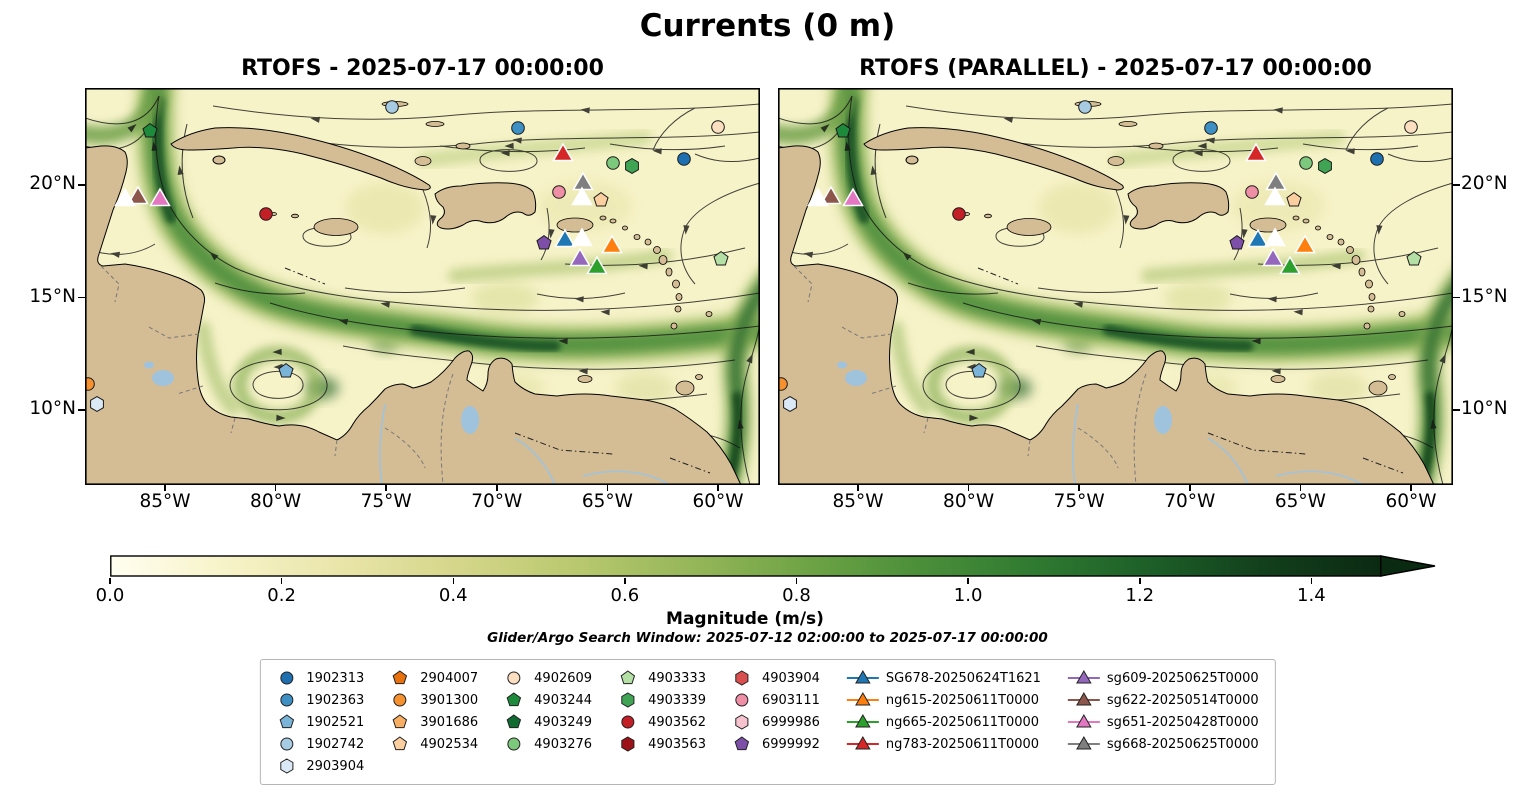  I want to click on colorbar-label: Magnitude (m/s), so click(745, 619).